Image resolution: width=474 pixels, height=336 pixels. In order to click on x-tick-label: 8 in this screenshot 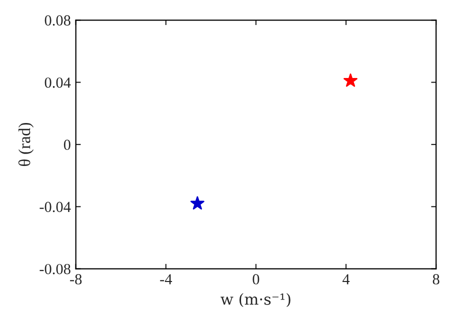, I will do `click(436, 279)`.